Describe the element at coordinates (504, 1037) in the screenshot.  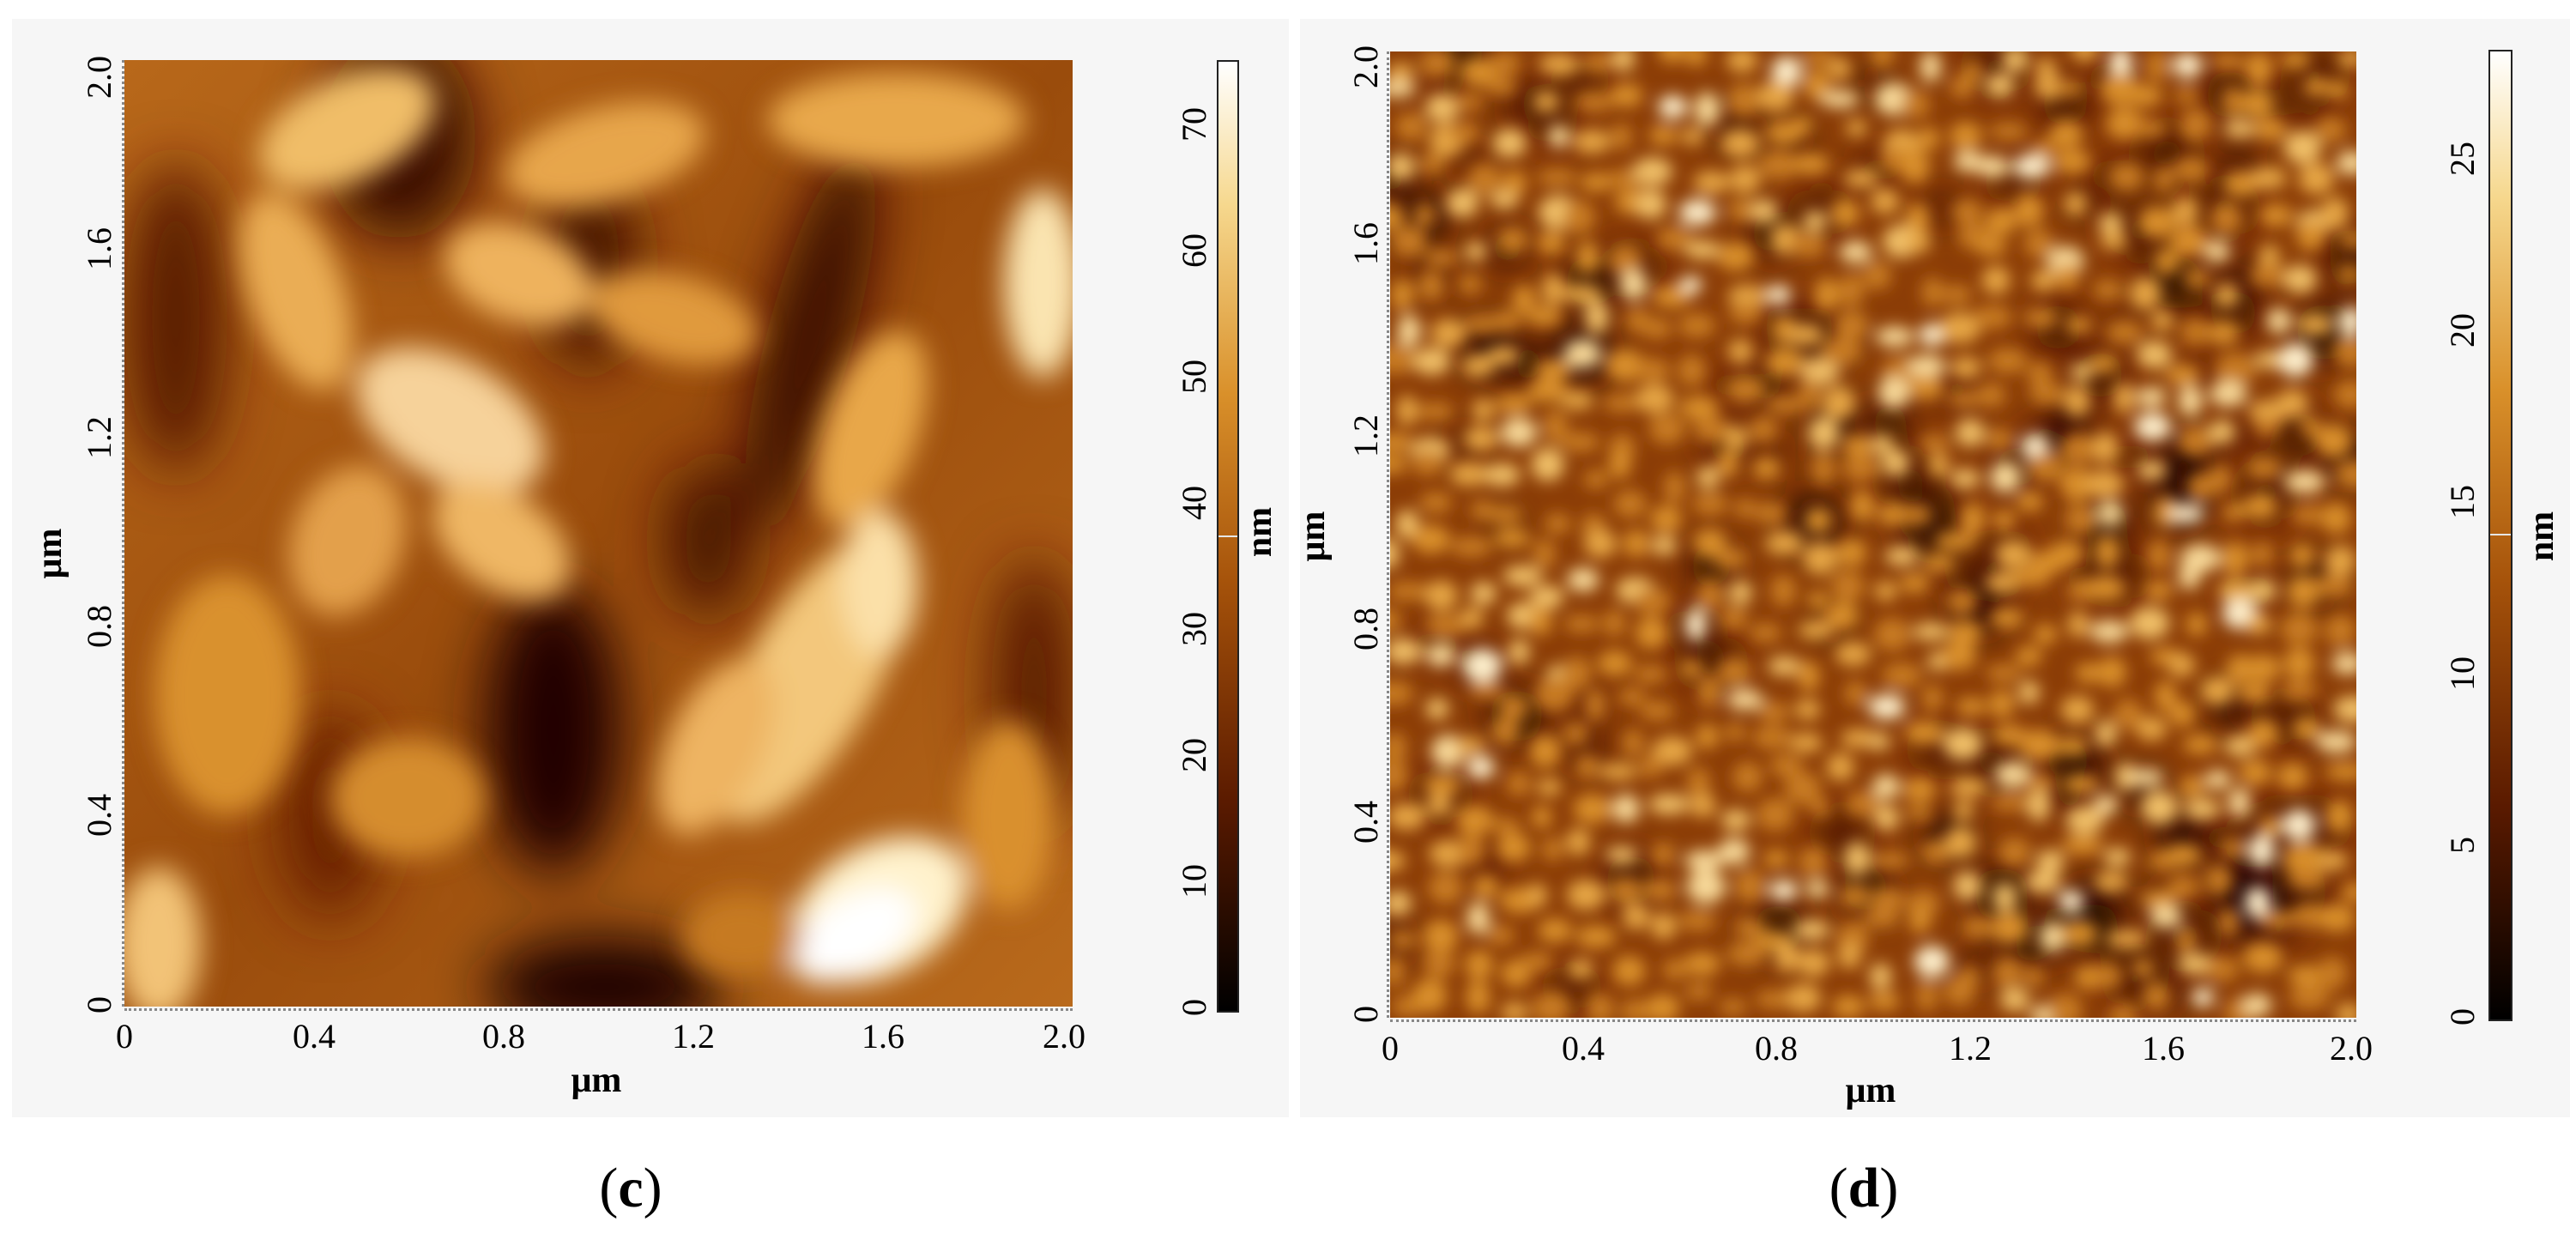
I see `x-tick-label: 0.8` at that location.